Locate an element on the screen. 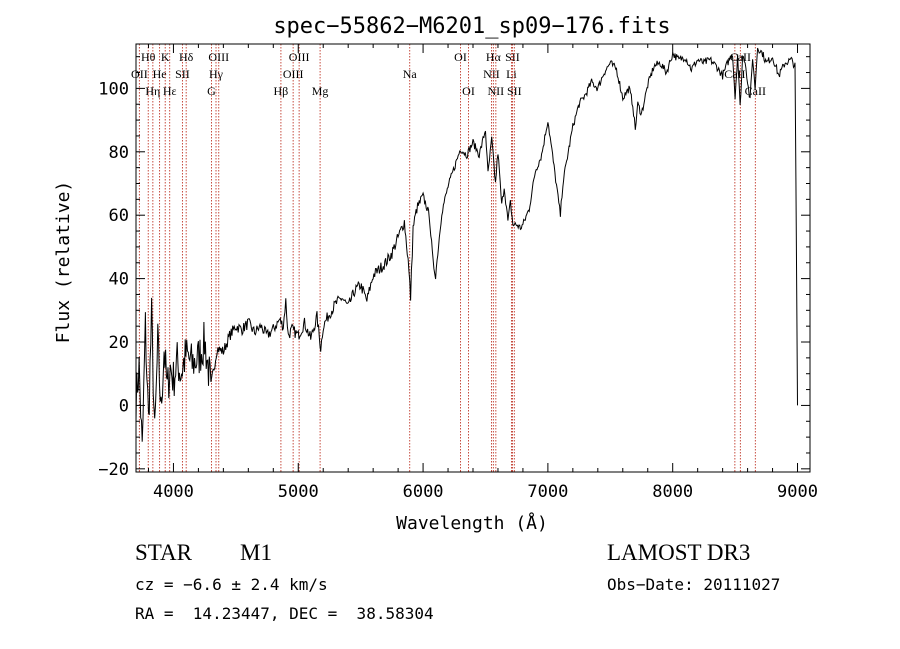  marker-label-13: OIII is located at coordinates (299, 57).